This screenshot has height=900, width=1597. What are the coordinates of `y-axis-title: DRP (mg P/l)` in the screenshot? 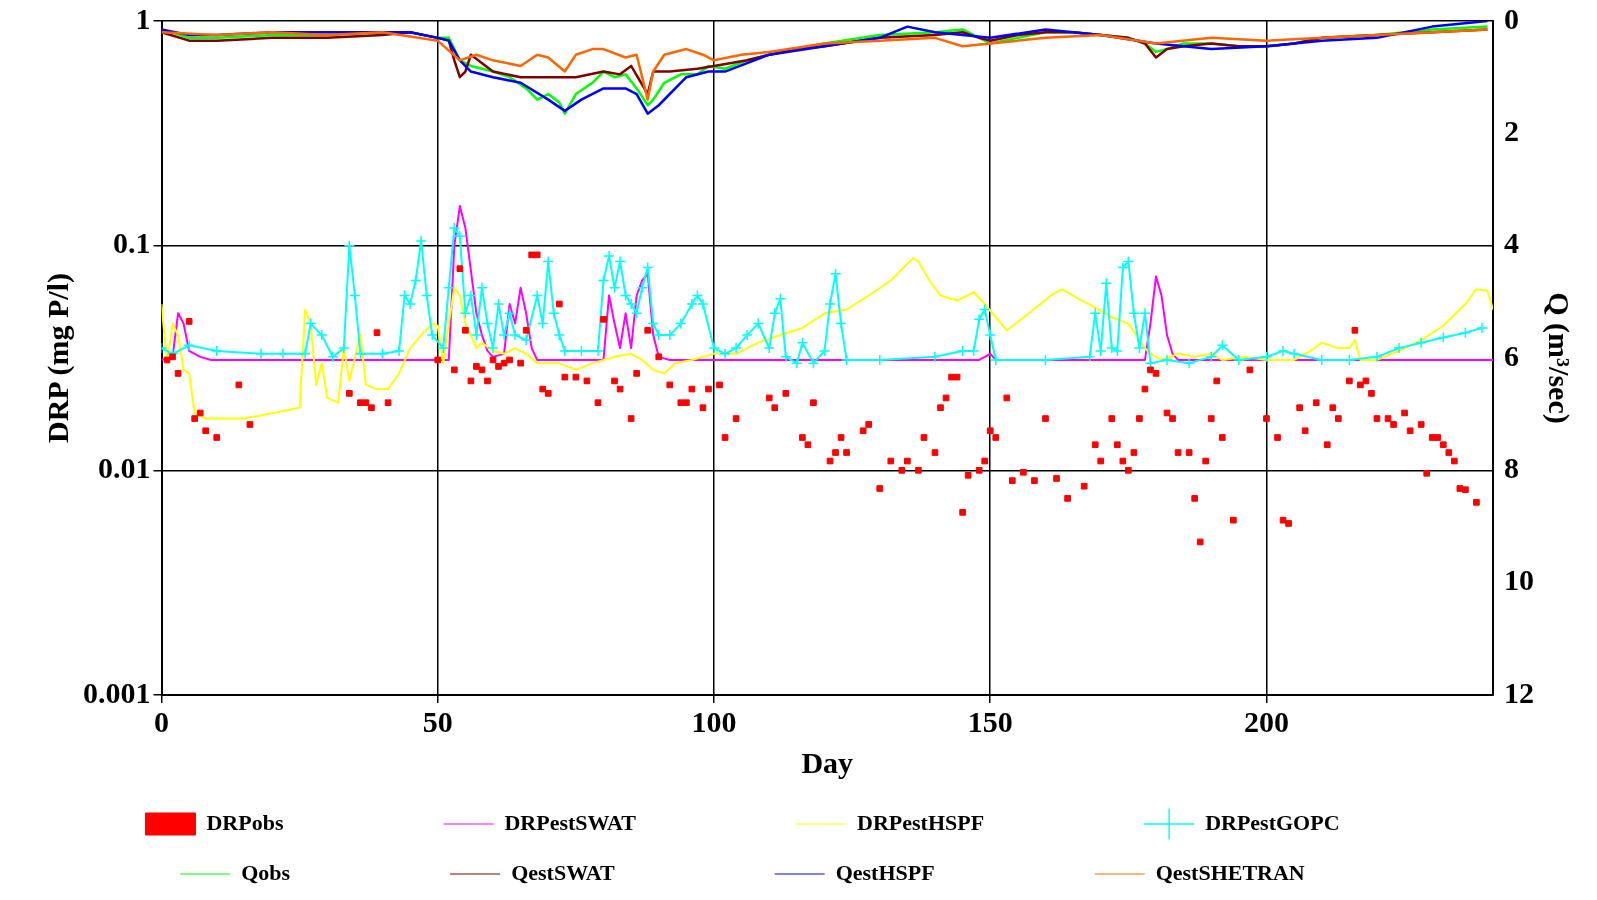 It's located at (57, 358).